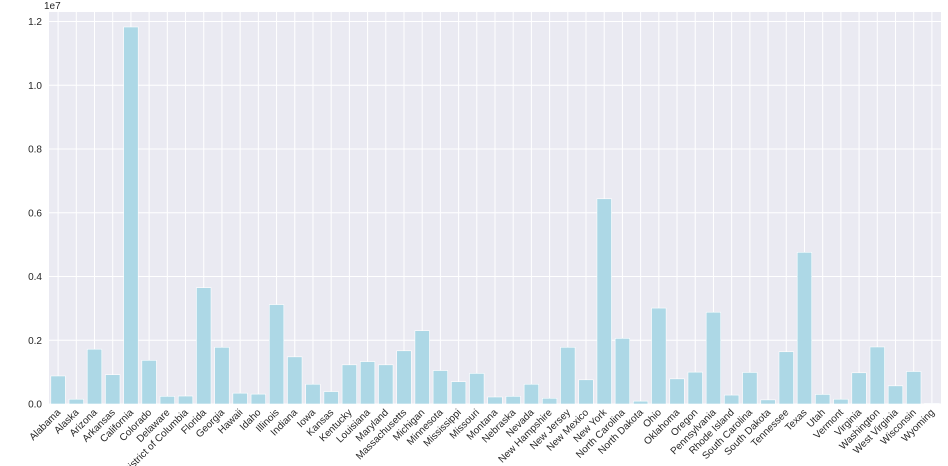  I want to click on bar-alabama, so click(58, 390).